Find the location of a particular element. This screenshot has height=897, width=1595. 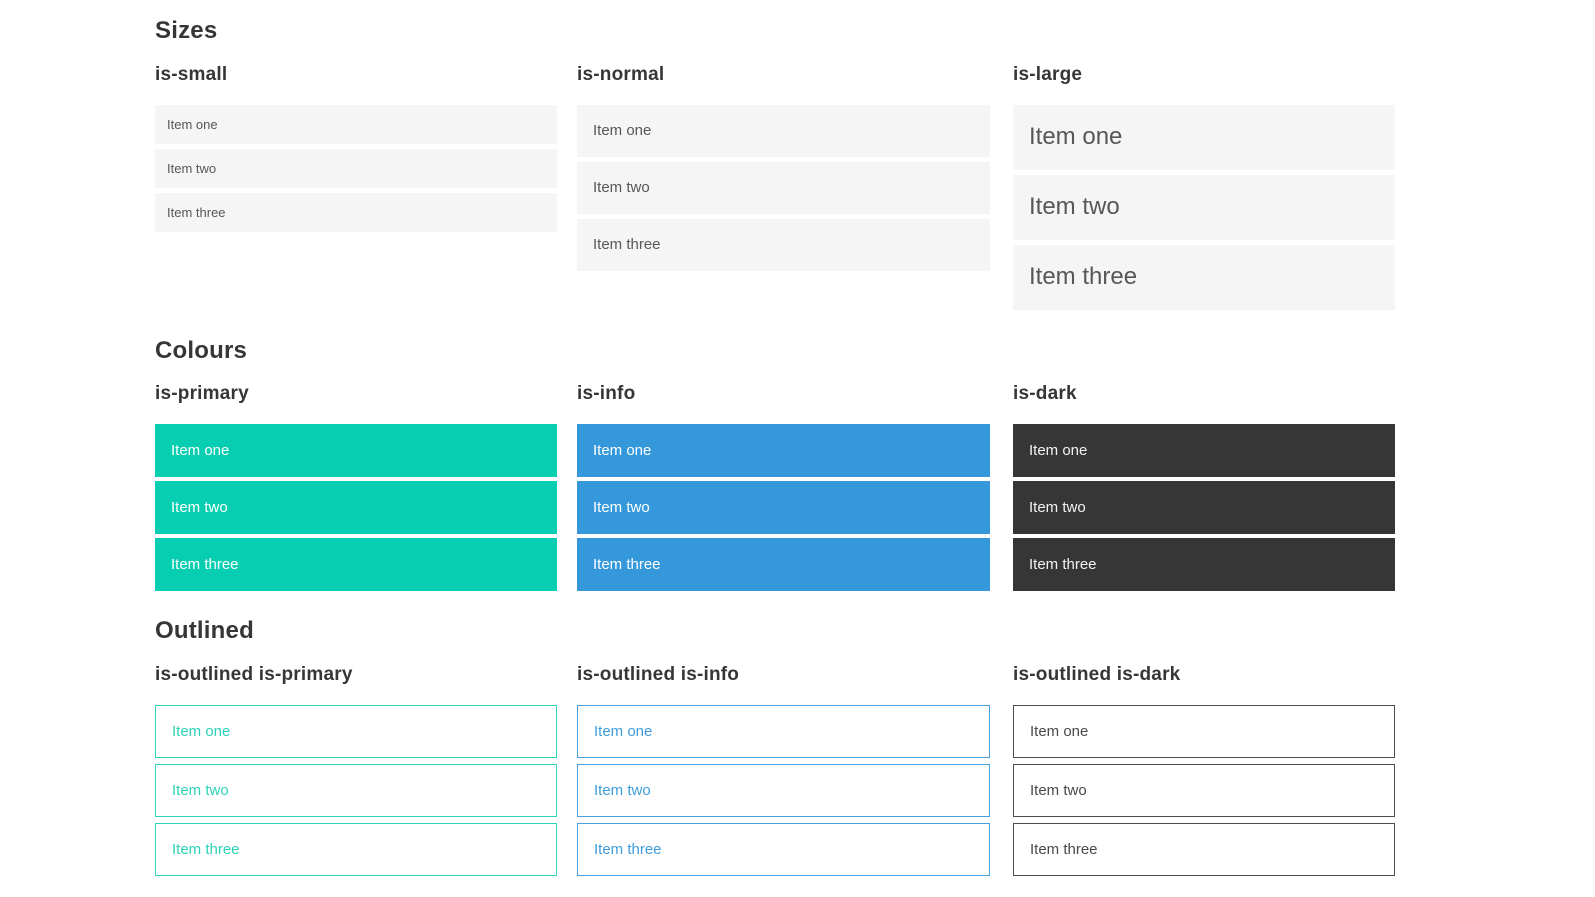

list-primary: Item one Item two Item three is located at coordinates (356, 508).